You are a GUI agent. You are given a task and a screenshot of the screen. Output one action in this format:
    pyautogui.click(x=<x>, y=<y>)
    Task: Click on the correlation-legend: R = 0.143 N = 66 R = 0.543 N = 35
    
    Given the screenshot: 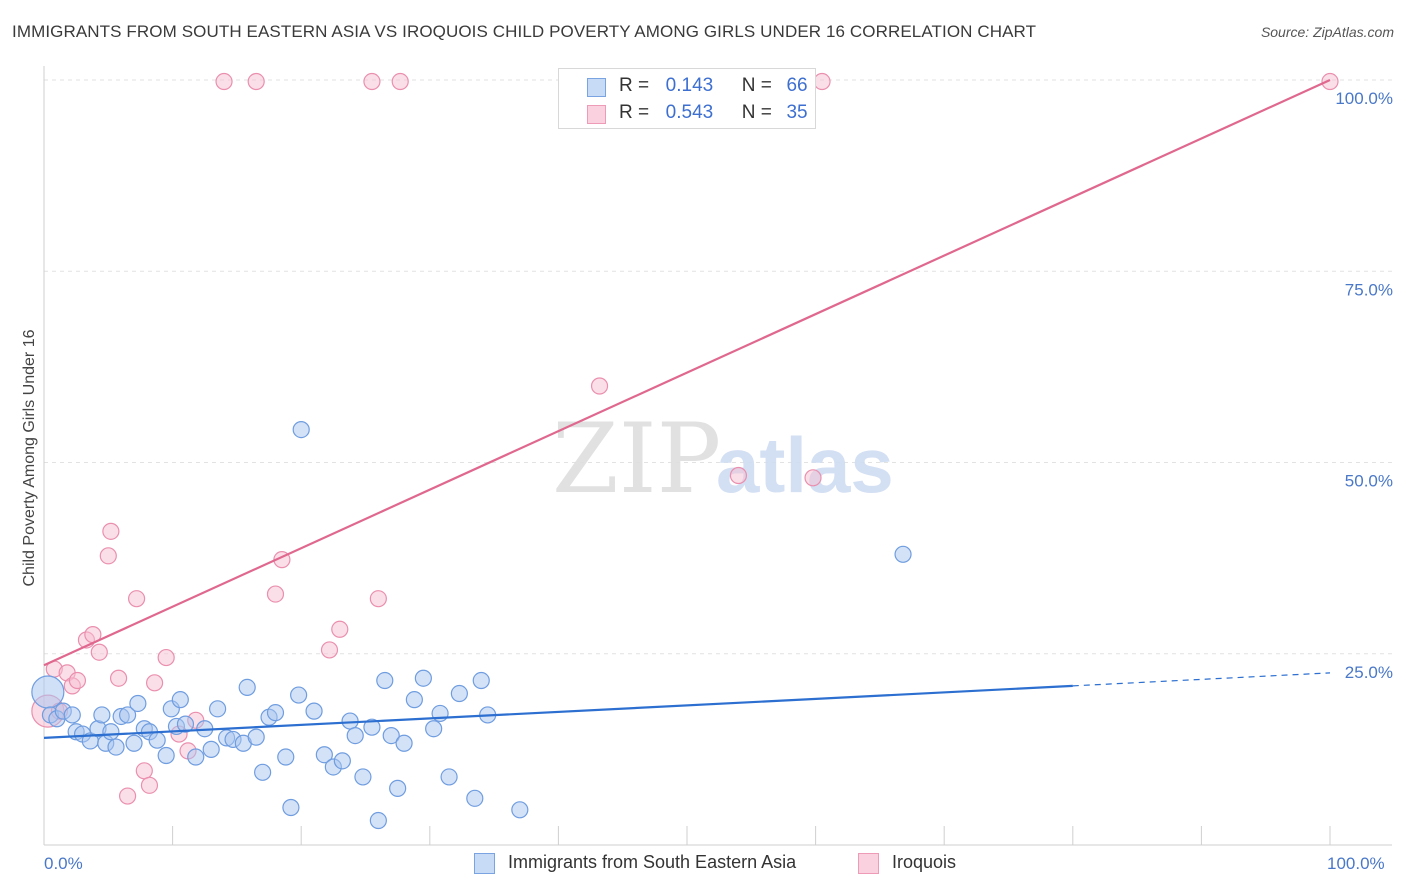 What is the action you would take?
    pyautogui.click(x=687, y=98)
    